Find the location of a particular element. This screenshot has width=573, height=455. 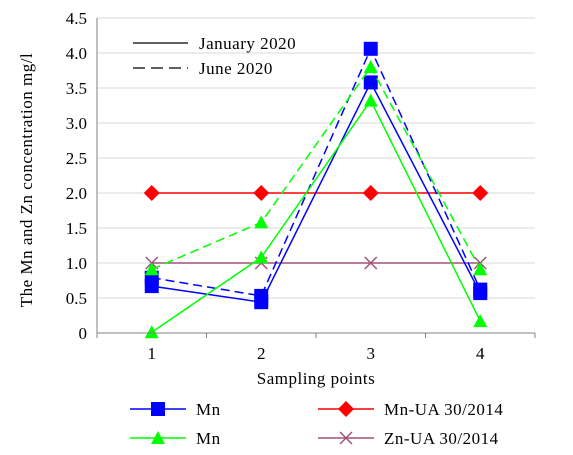

x-tick-label: 4 is located at coordinates (480, 353).